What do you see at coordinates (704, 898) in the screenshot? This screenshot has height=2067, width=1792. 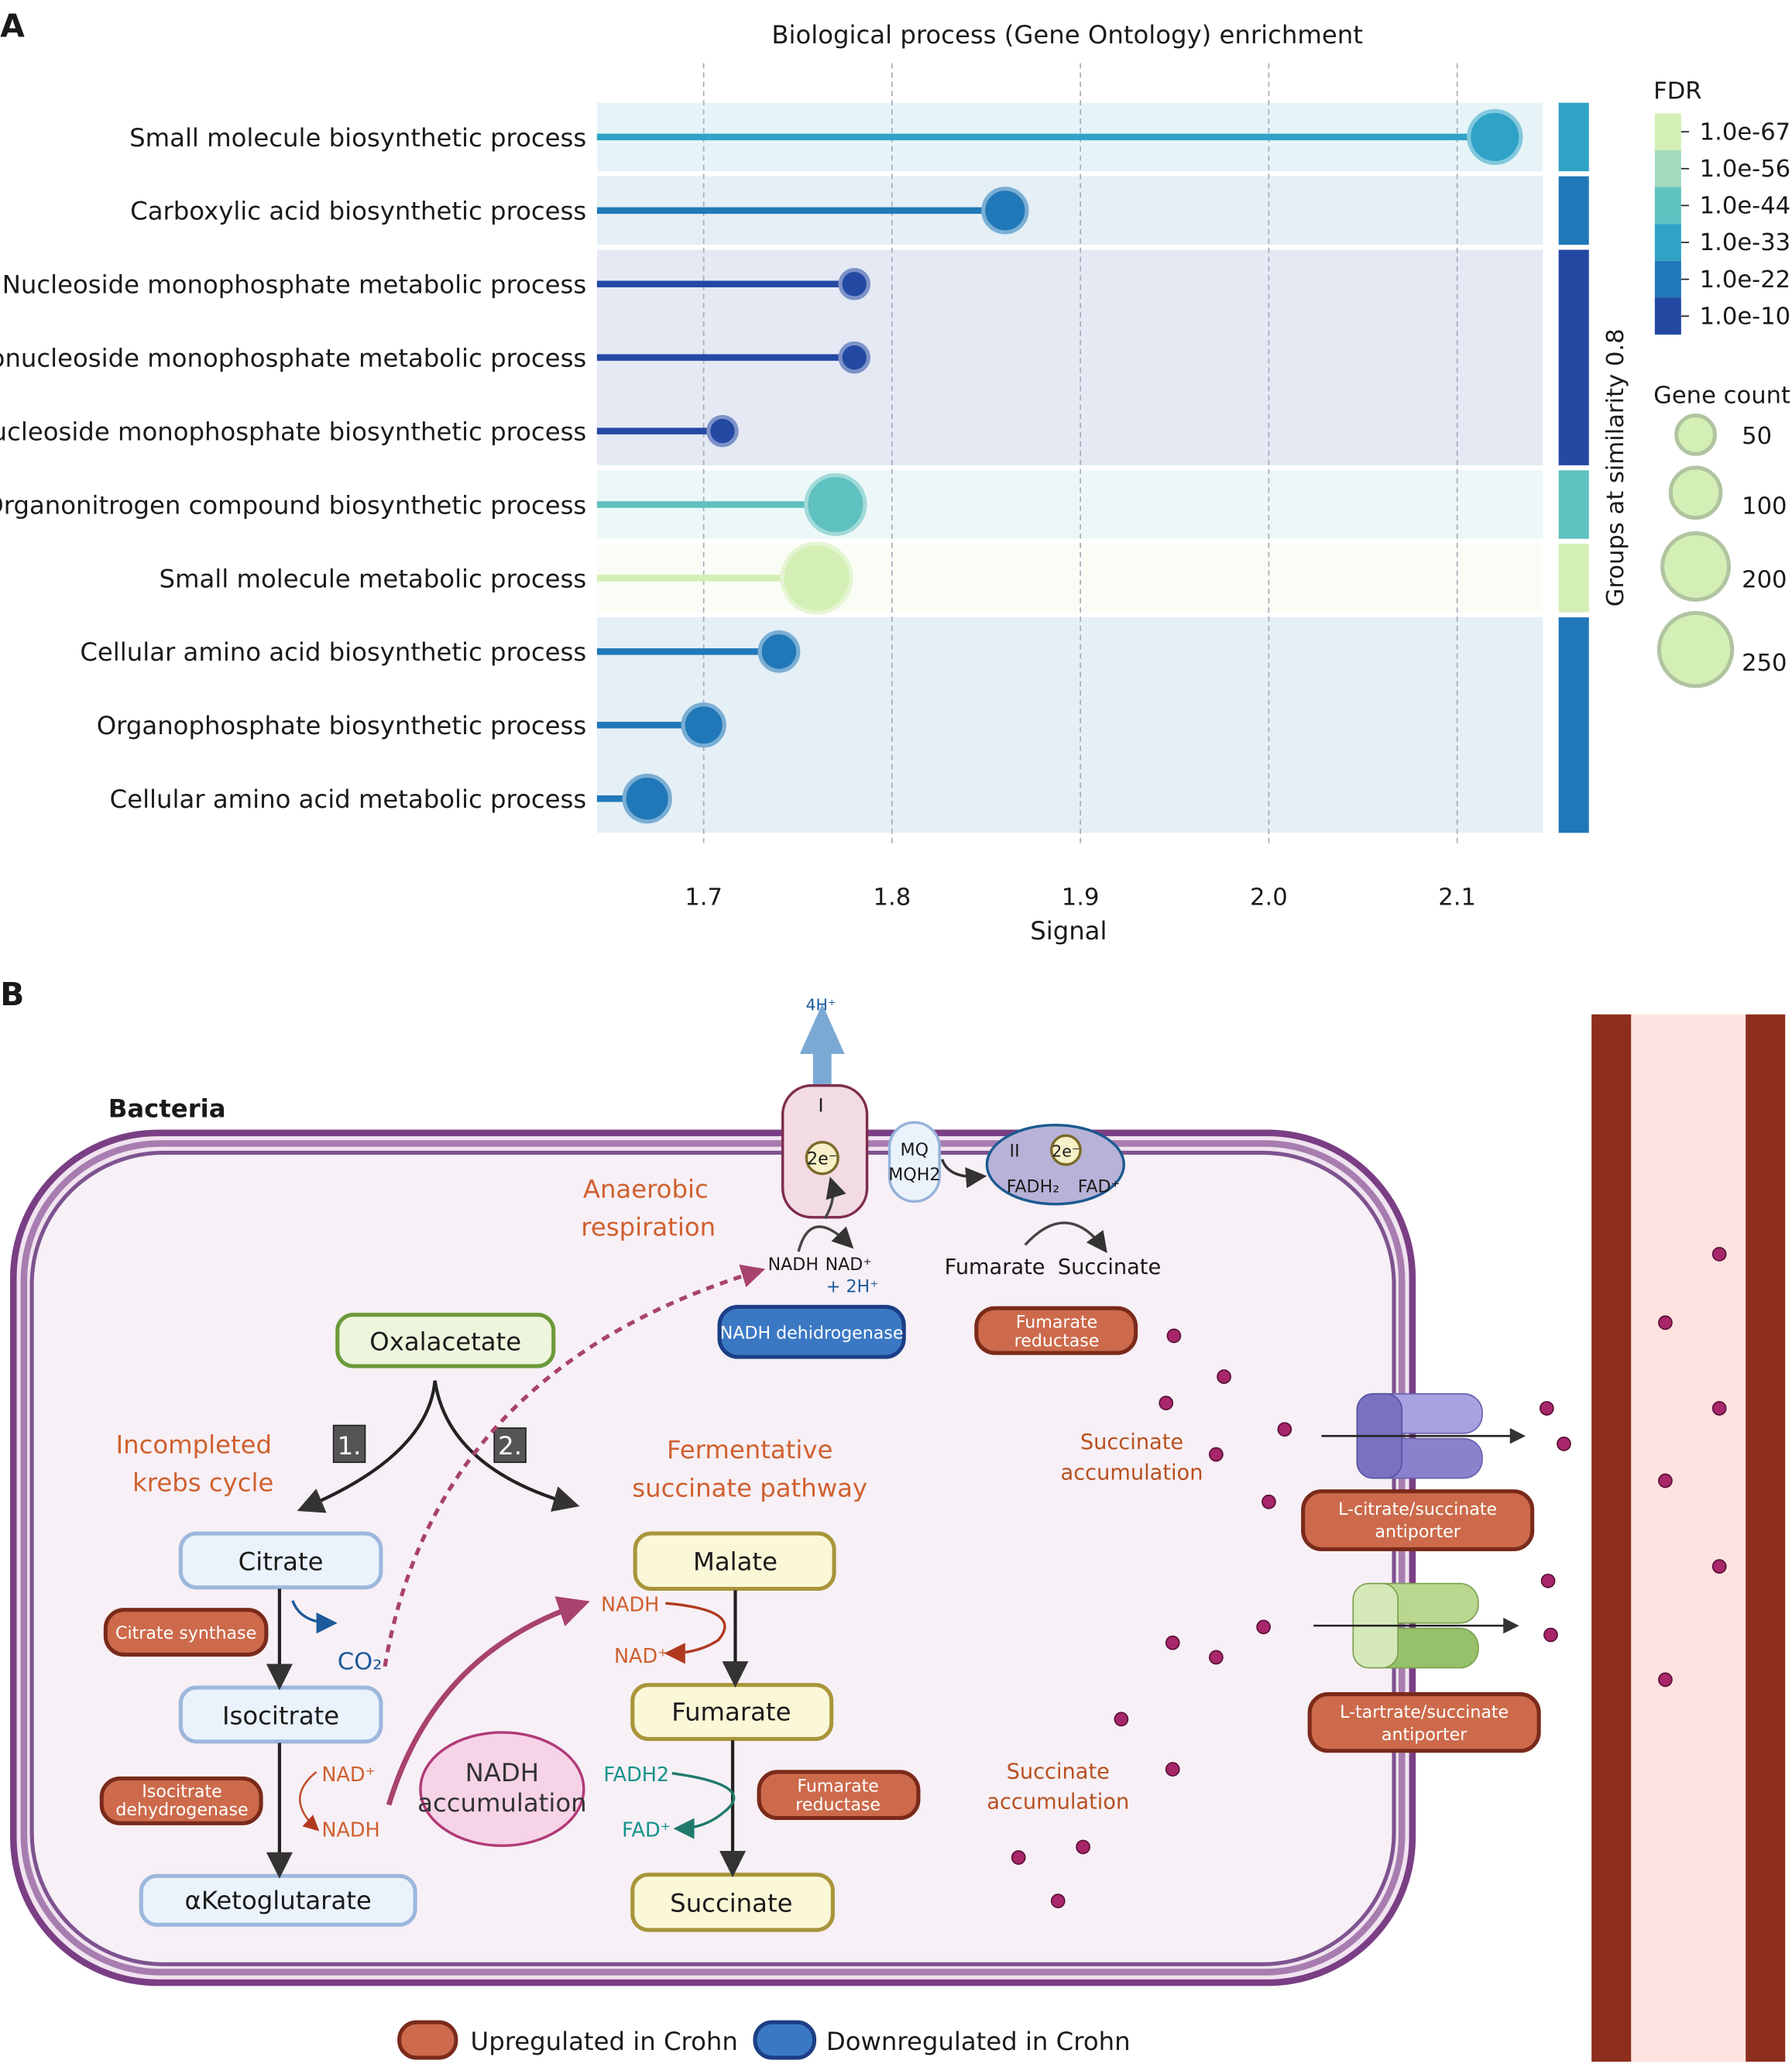 I see `x-tick-label: 1.7` at bounding box center [704, 898].